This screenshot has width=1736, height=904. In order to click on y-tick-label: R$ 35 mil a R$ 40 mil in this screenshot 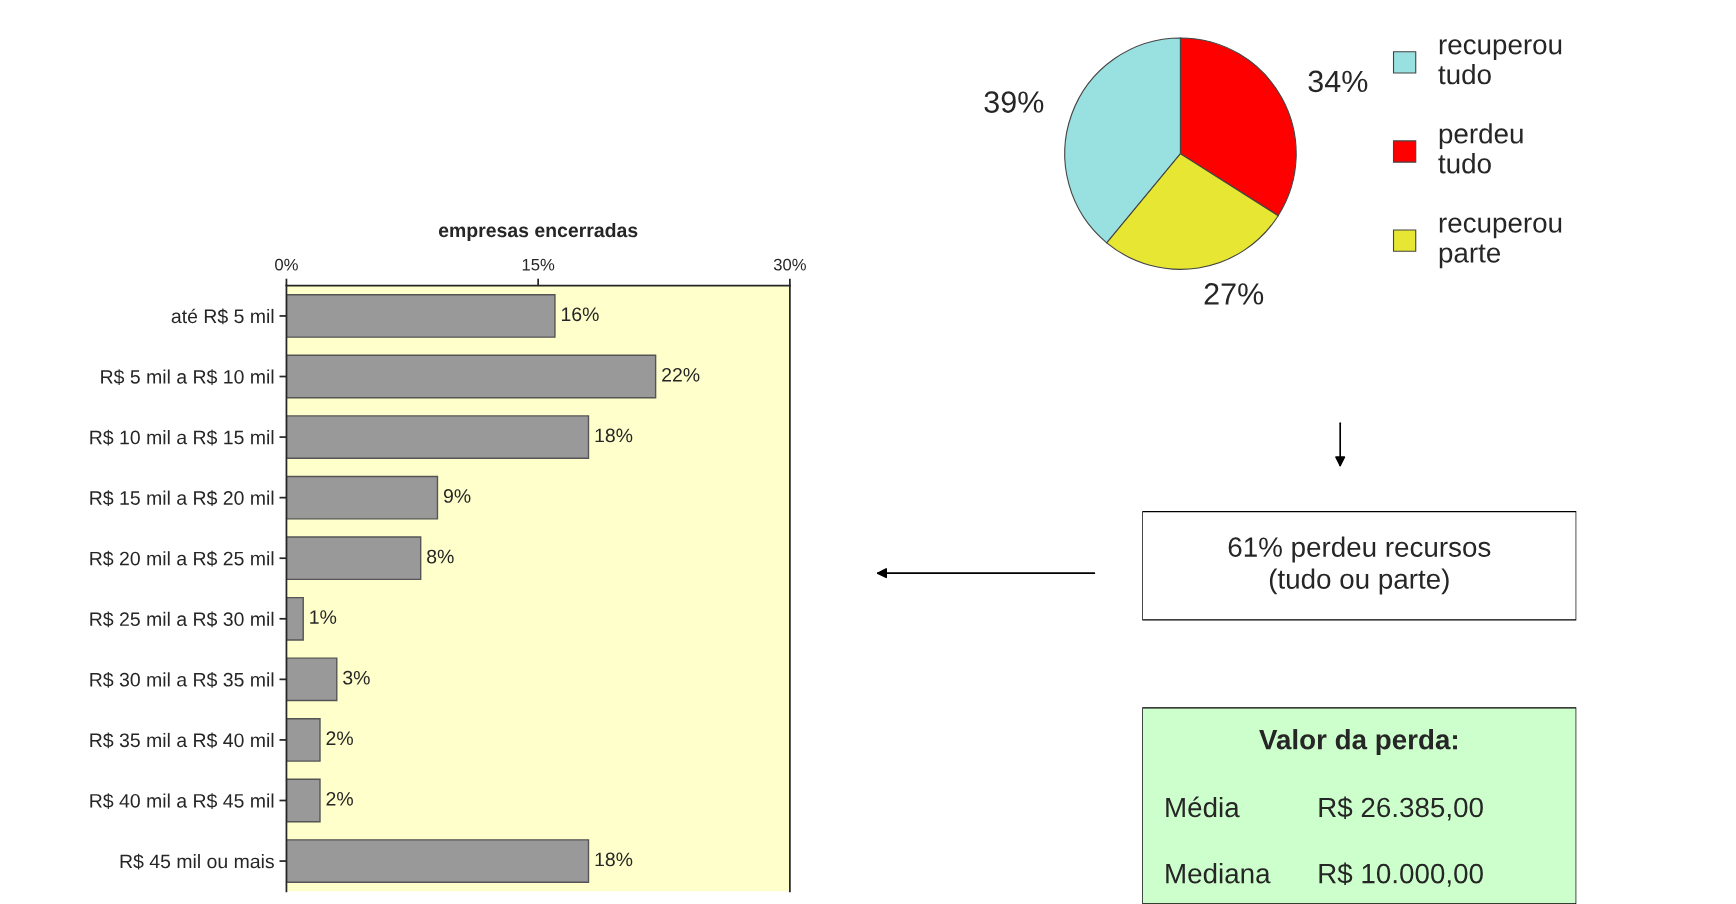, I will do `click(182, 740)`.